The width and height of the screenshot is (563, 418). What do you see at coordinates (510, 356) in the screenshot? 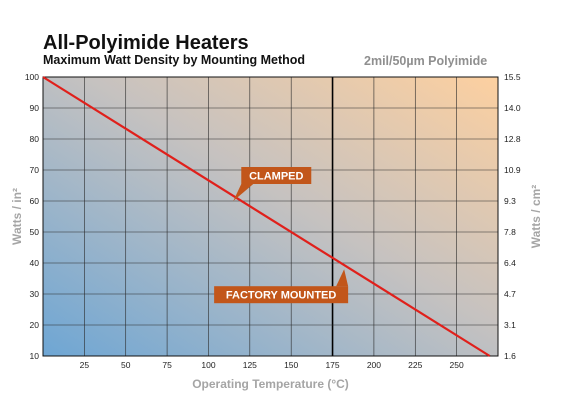
I see `y2-tick-label: 1.6` at bounding box center [510, 356].